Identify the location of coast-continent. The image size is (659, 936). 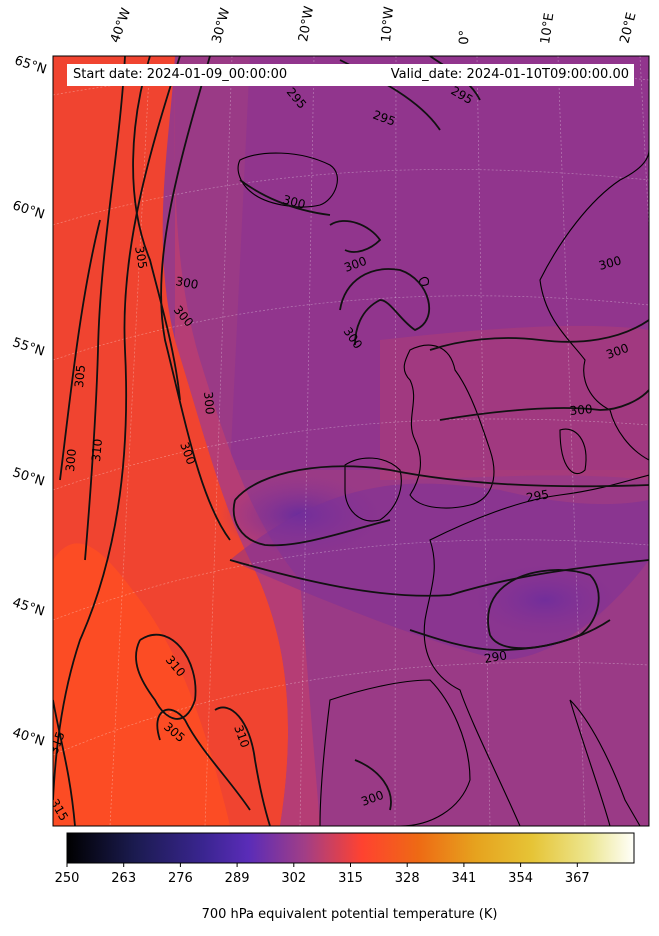
(536, 650).